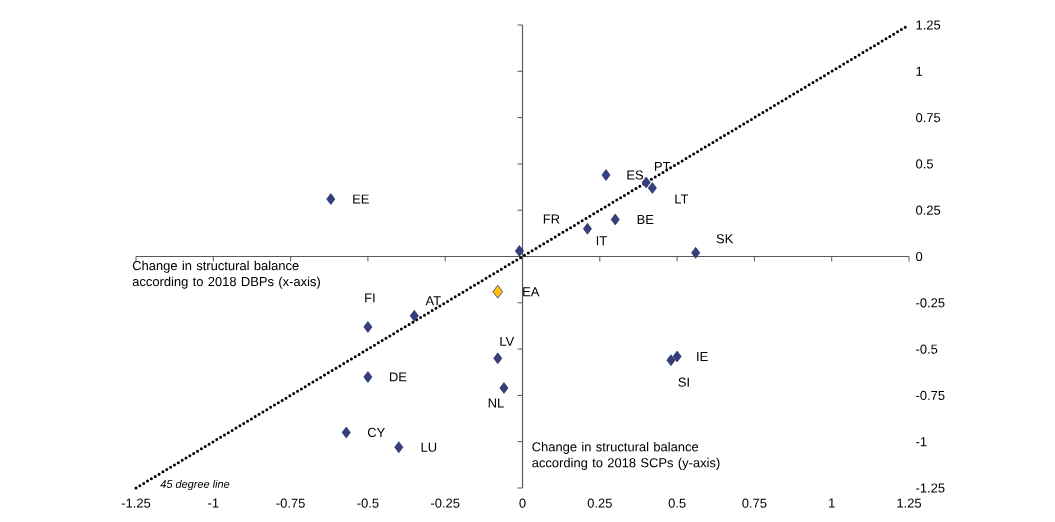 This screenshot has width=1055, height=522. I want to click on x-tick-label: 0, so click(522, 503).